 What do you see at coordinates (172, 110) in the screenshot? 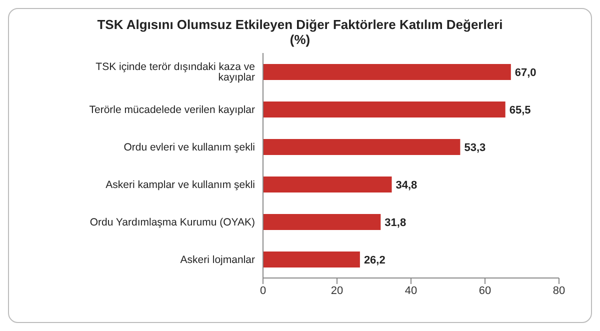
I see `y-tick-label: Terörle mücadelede verilen kayıplar` at bounding box center [172, 110].